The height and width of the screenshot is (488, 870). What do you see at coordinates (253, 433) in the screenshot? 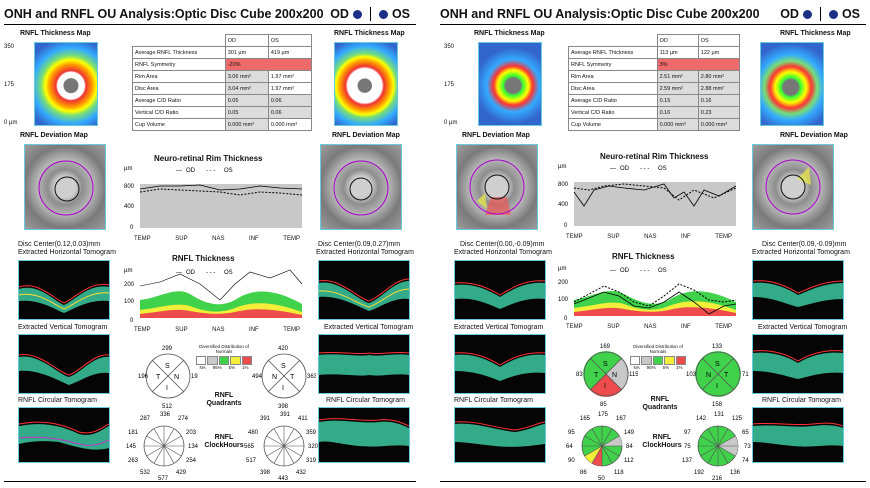
I see `svg-text: 480` at bounding box center [253, 433].